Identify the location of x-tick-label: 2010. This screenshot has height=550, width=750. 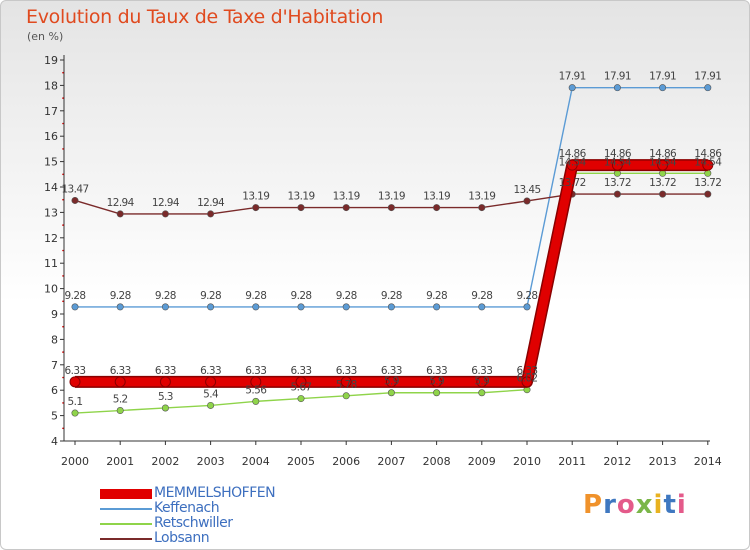
(527, 461).